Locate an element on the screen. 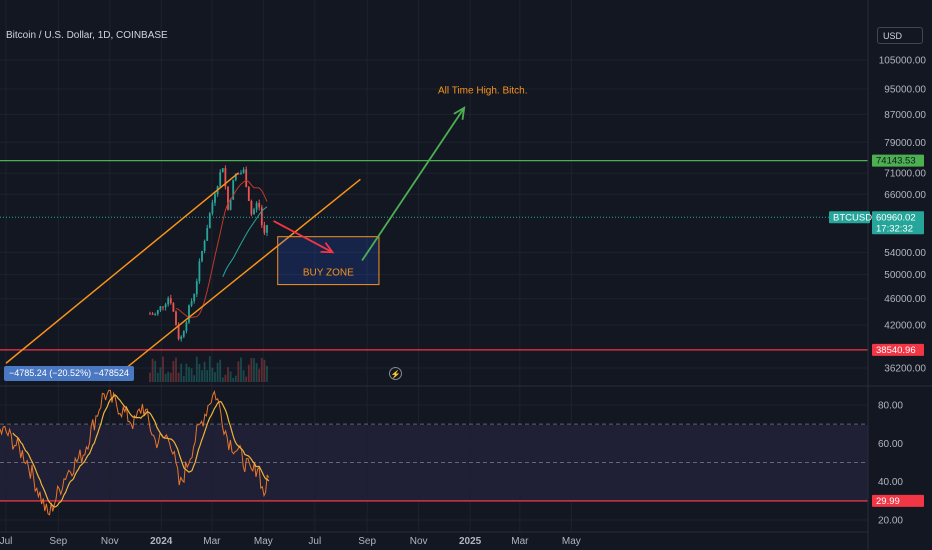 The image size is (932, 550). price-tick-label: 71000.00 is located at coordinates (905, 174).